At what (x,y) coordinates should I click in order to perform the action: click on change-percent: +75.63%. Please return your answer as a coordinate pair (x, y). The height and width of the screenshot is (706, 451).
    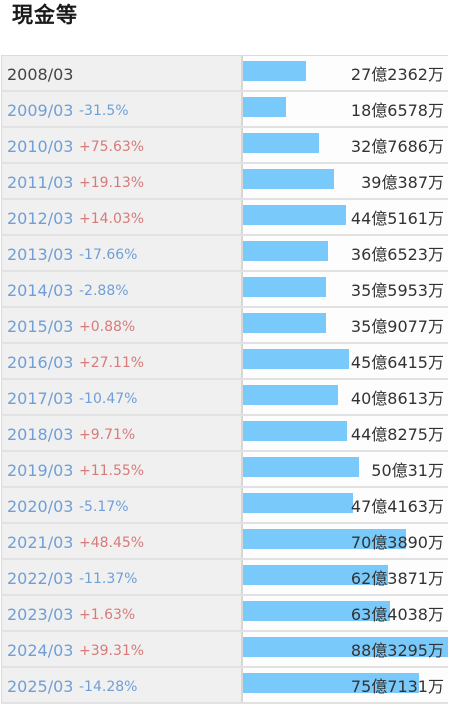
    Looking at the image, I should click on (112, 147).